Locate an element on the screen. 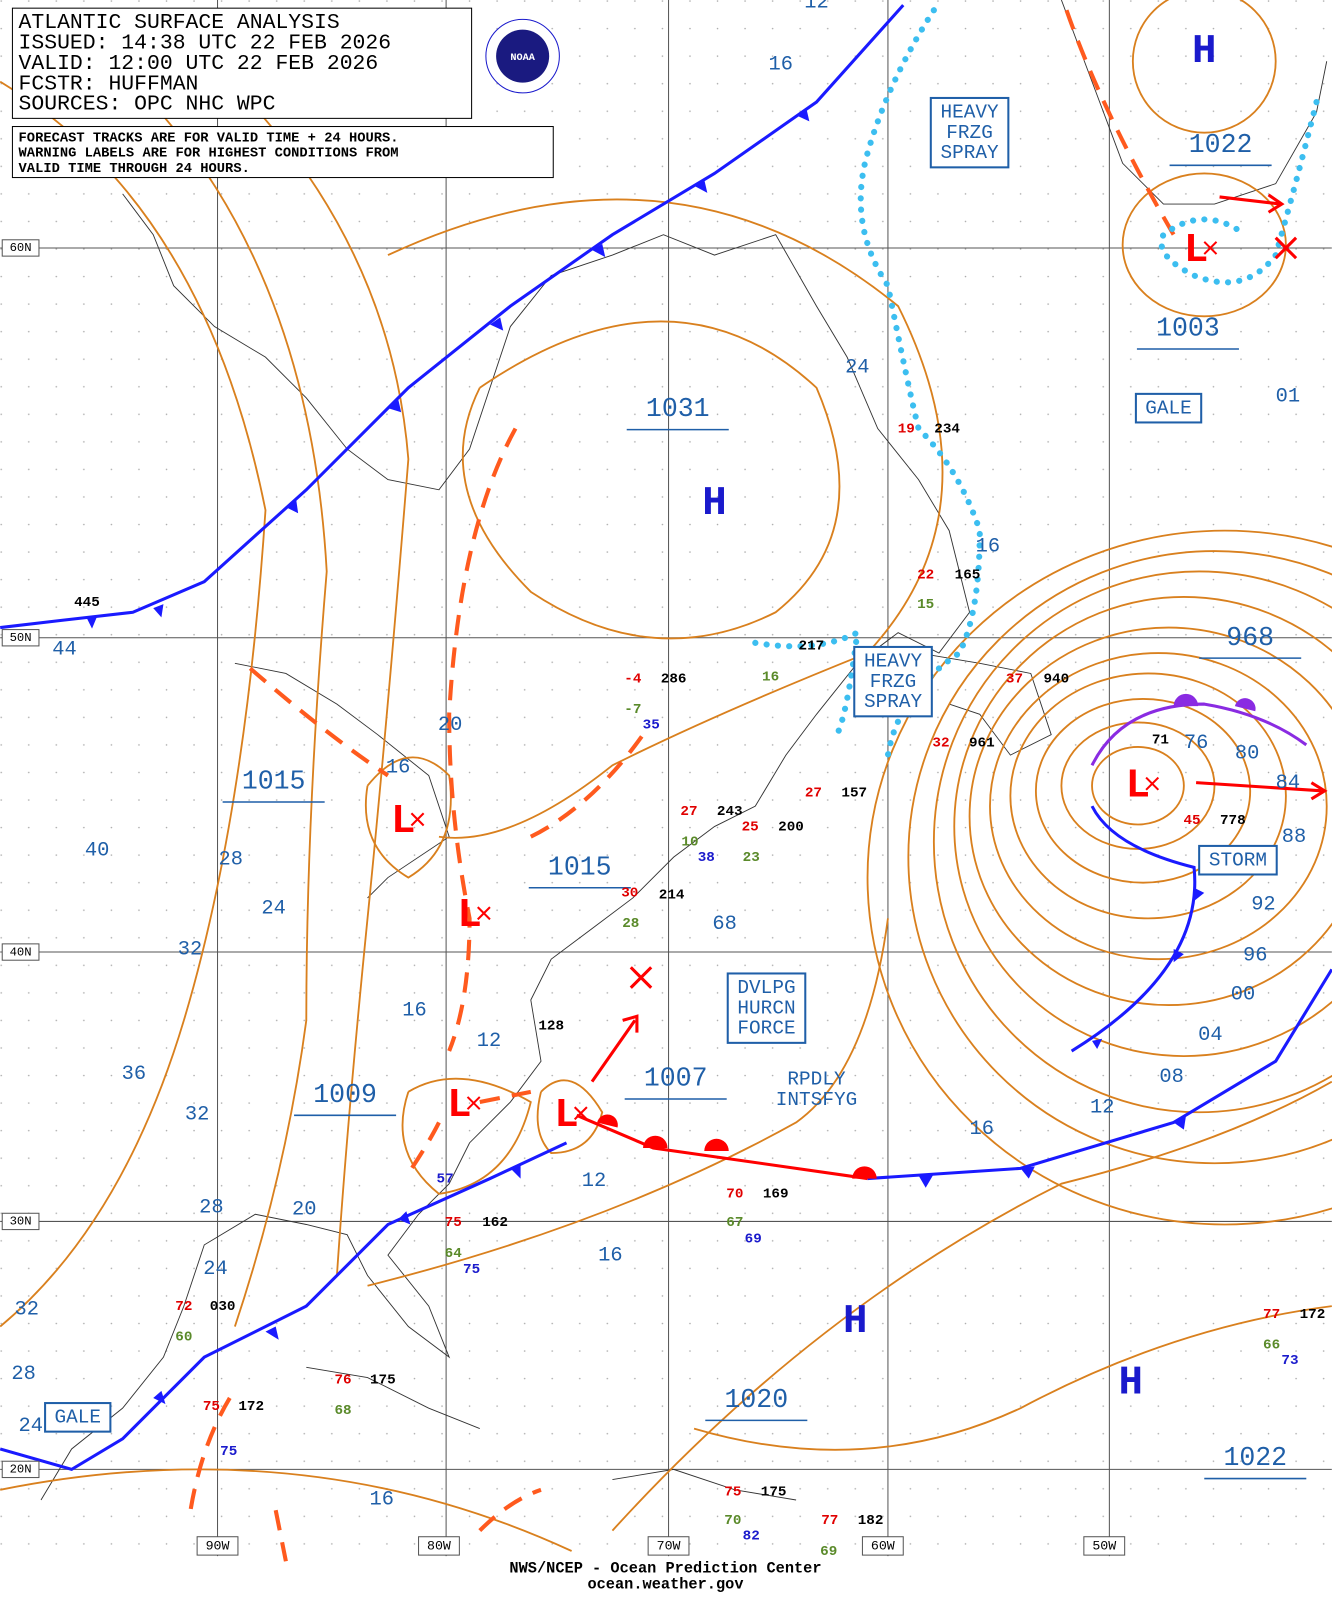  lon-label: 70W is located at coordinates (669, 1545).